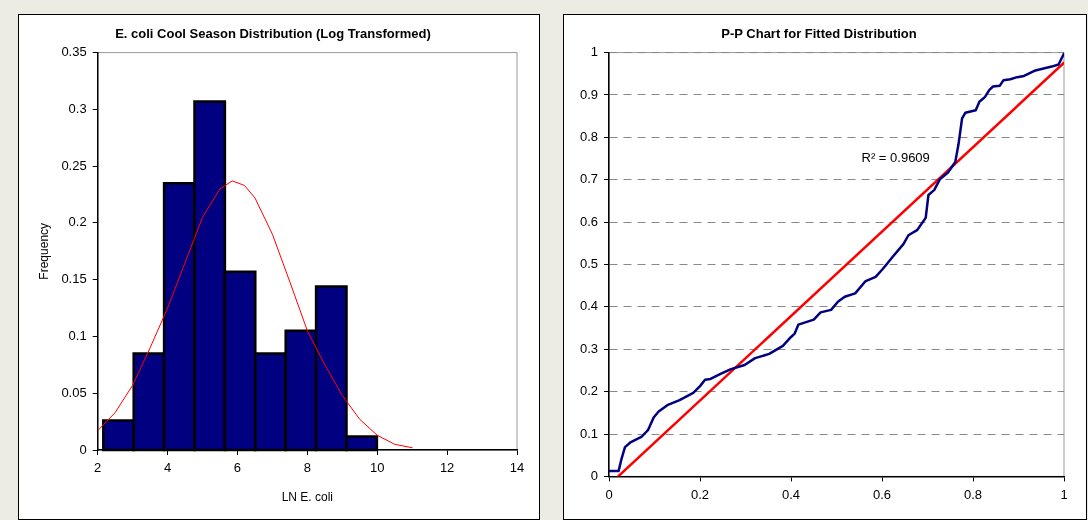  I want to click on y-tick-label: 0.5, so click(589, 264).